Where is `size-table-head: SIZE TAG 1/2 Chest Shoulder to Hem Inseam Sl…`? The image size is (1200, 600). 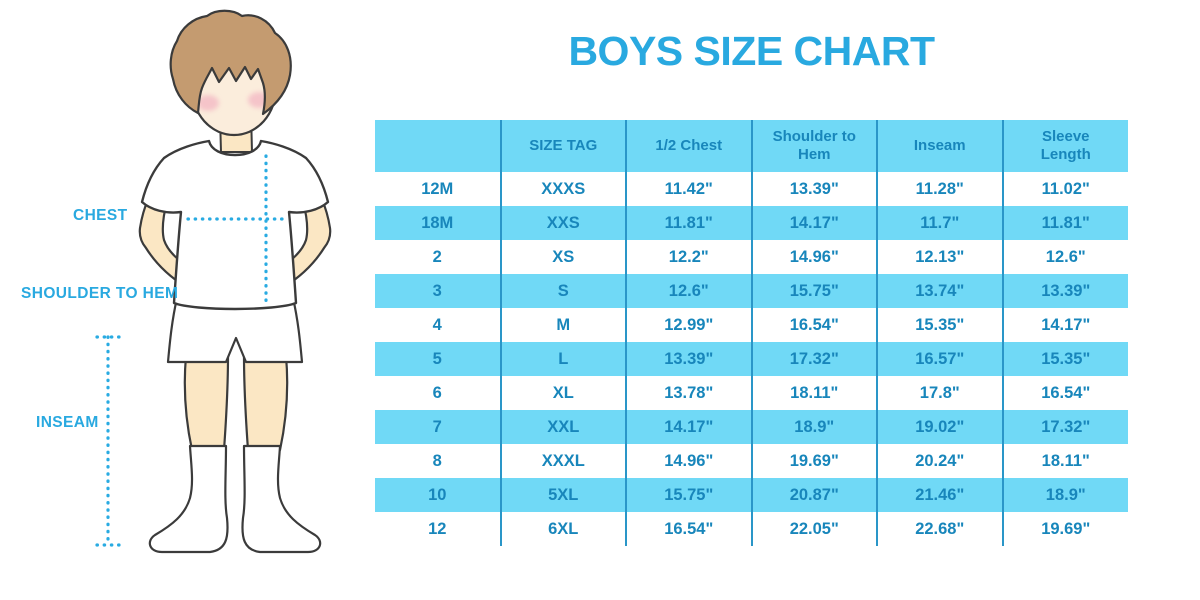
size-table-head: SIZE TAG 1/2 Chest Shoulder to Hem Inseam Sl… is located at coordinates (751, 146).